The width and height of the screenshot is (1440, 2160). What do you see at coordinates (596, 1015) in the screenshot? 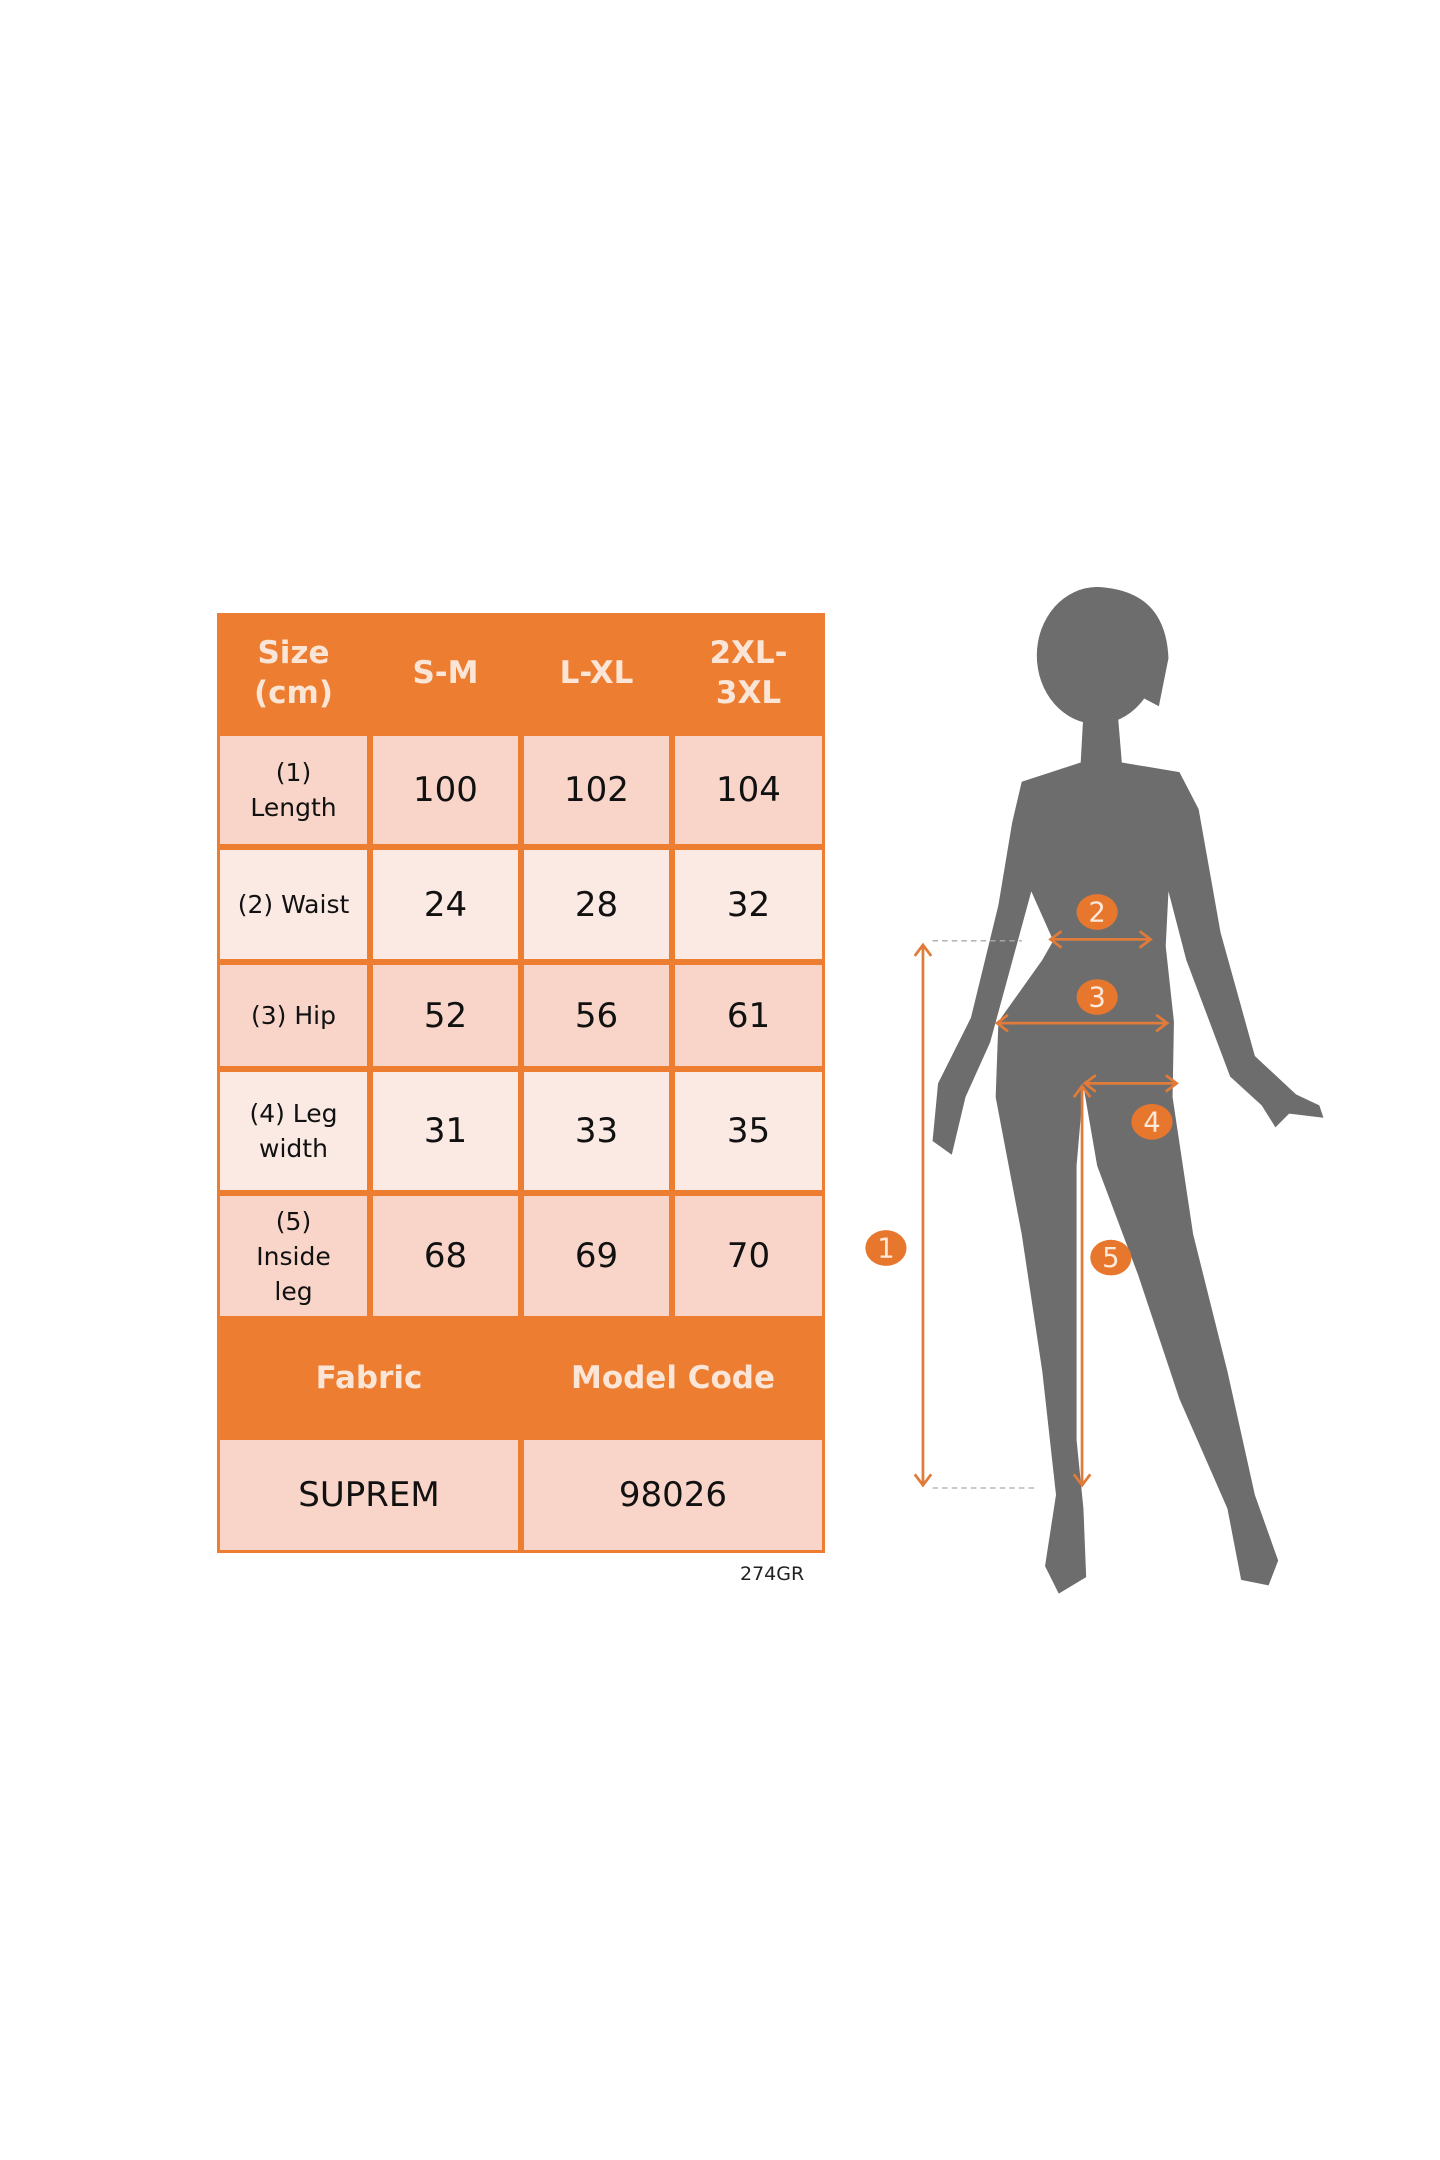
I see `size-value: 56` at bounding box center [596, 1015].